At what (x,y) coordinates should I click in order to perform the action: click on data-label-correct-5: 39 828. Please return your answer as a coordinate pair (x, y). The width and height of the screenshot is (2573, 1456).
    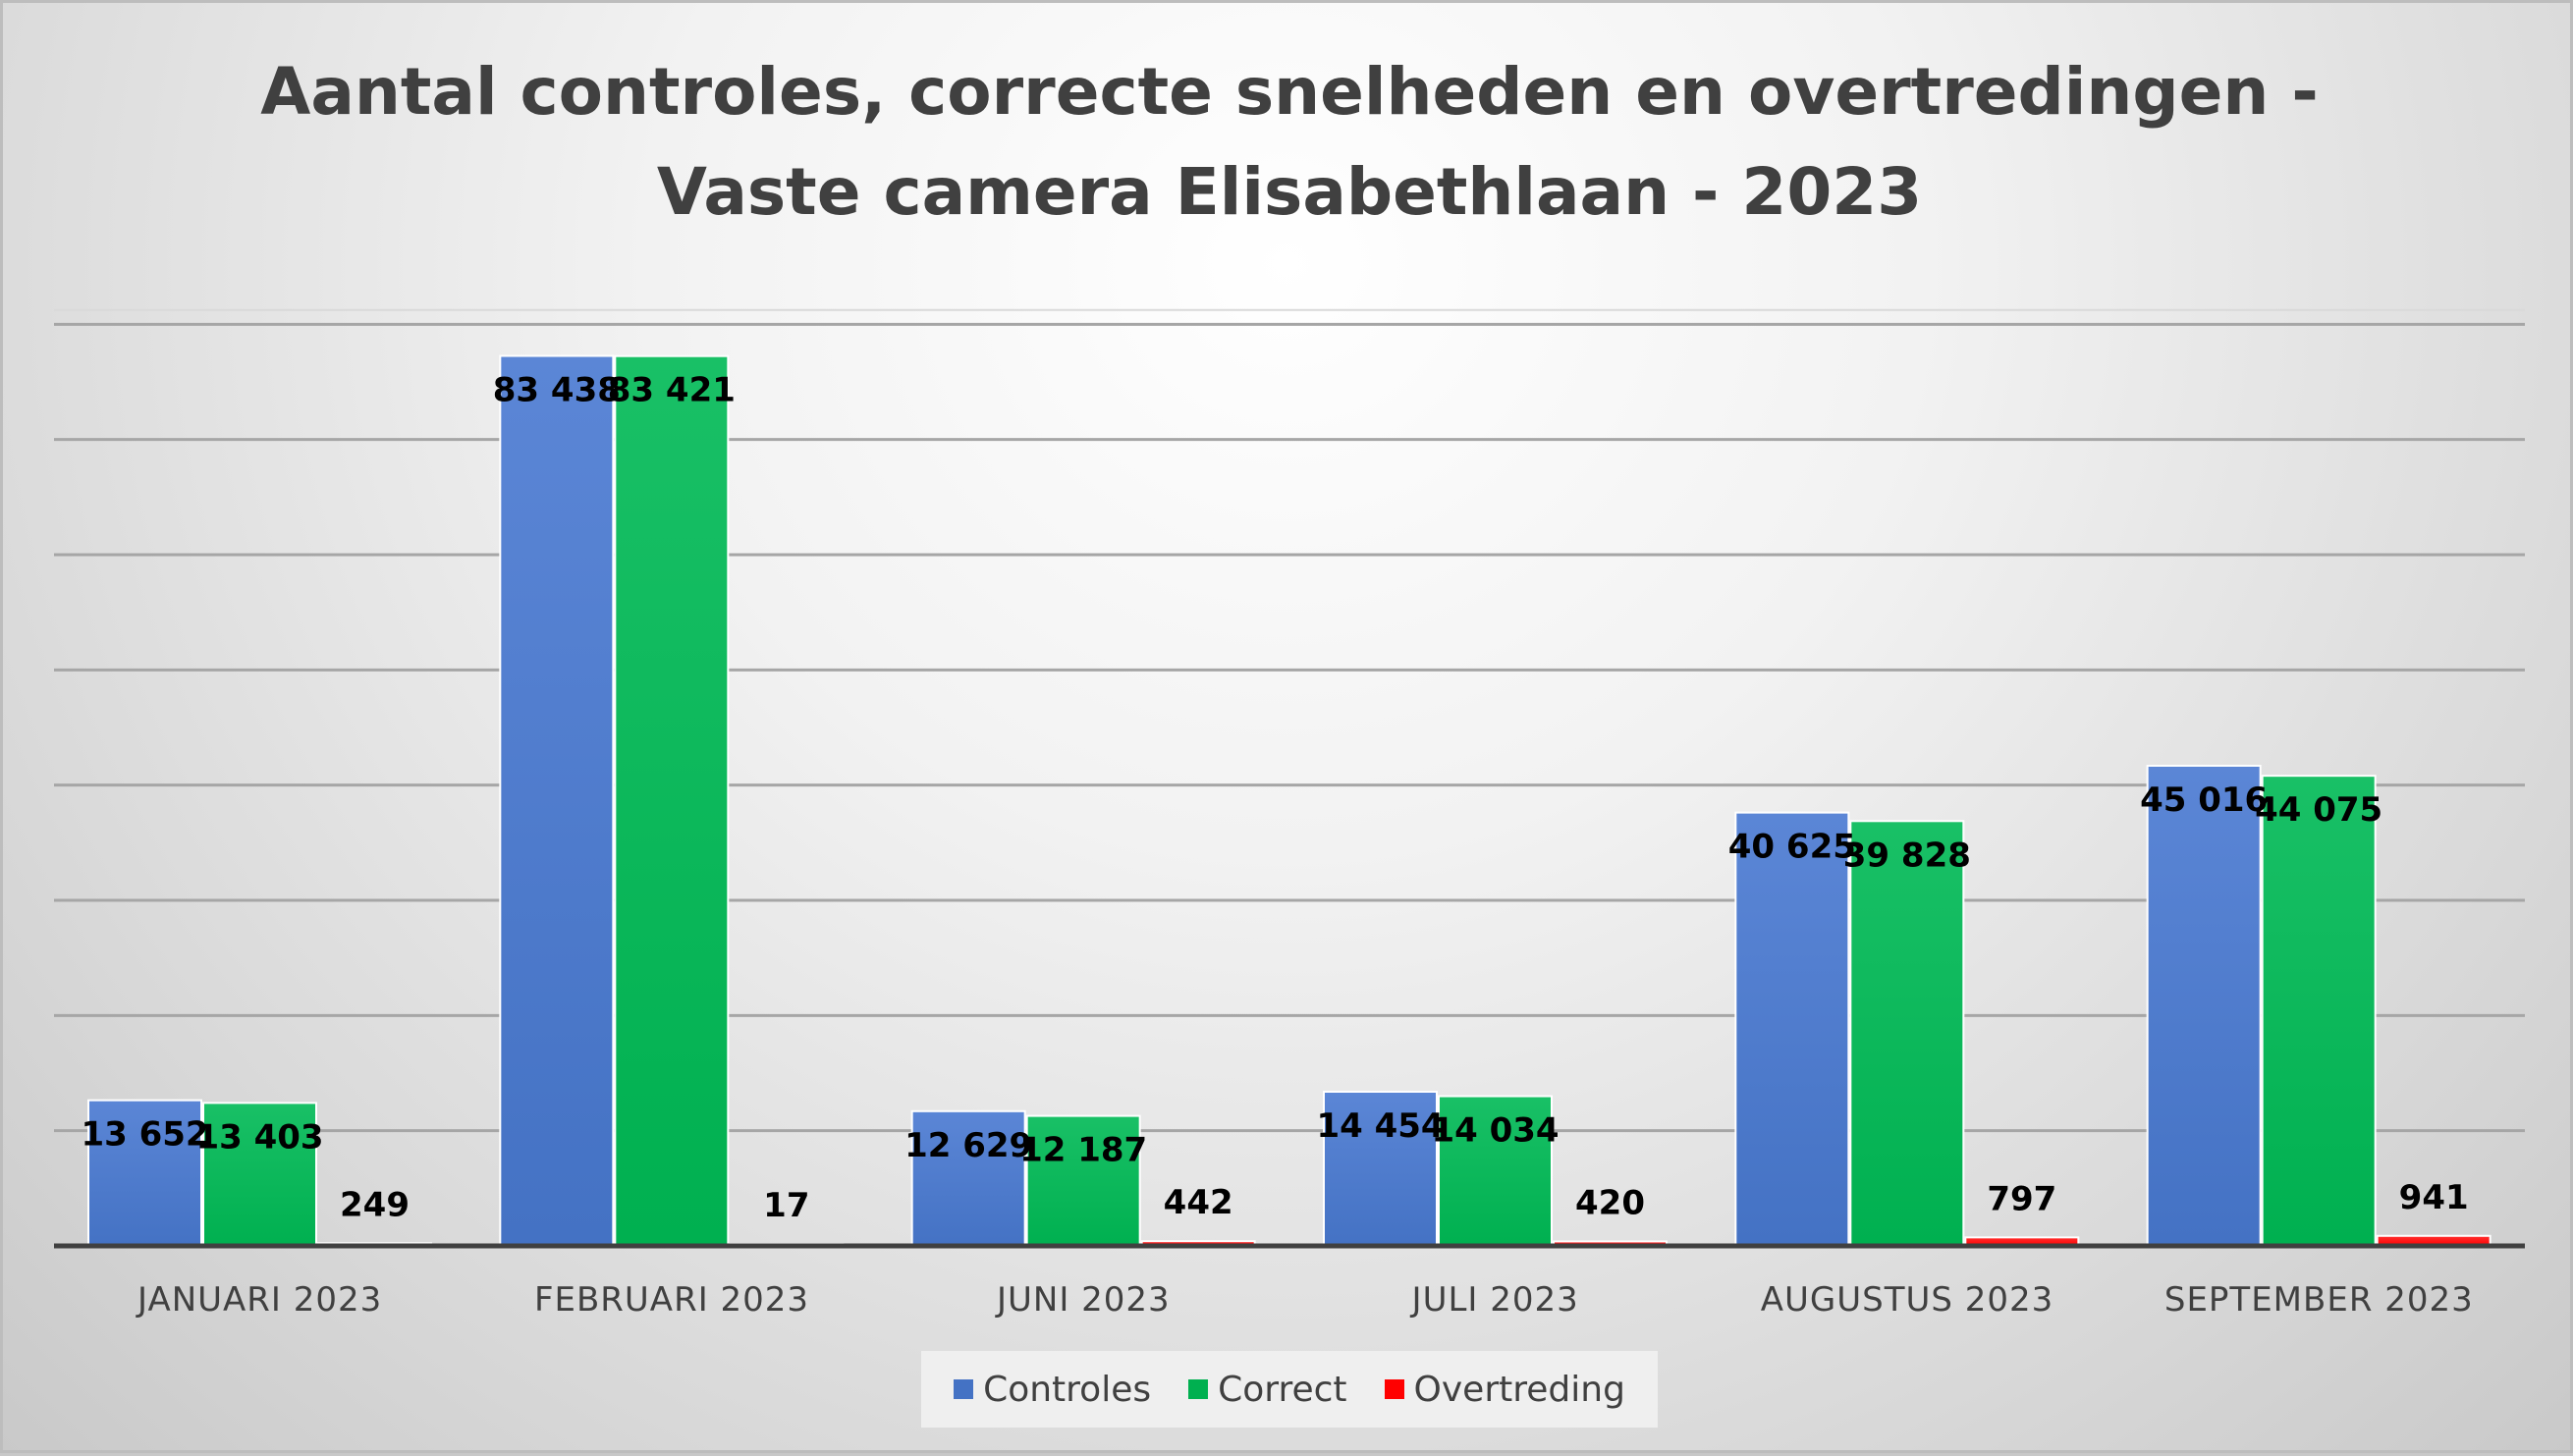
    Looking at the image, I should click on (1907, 855).